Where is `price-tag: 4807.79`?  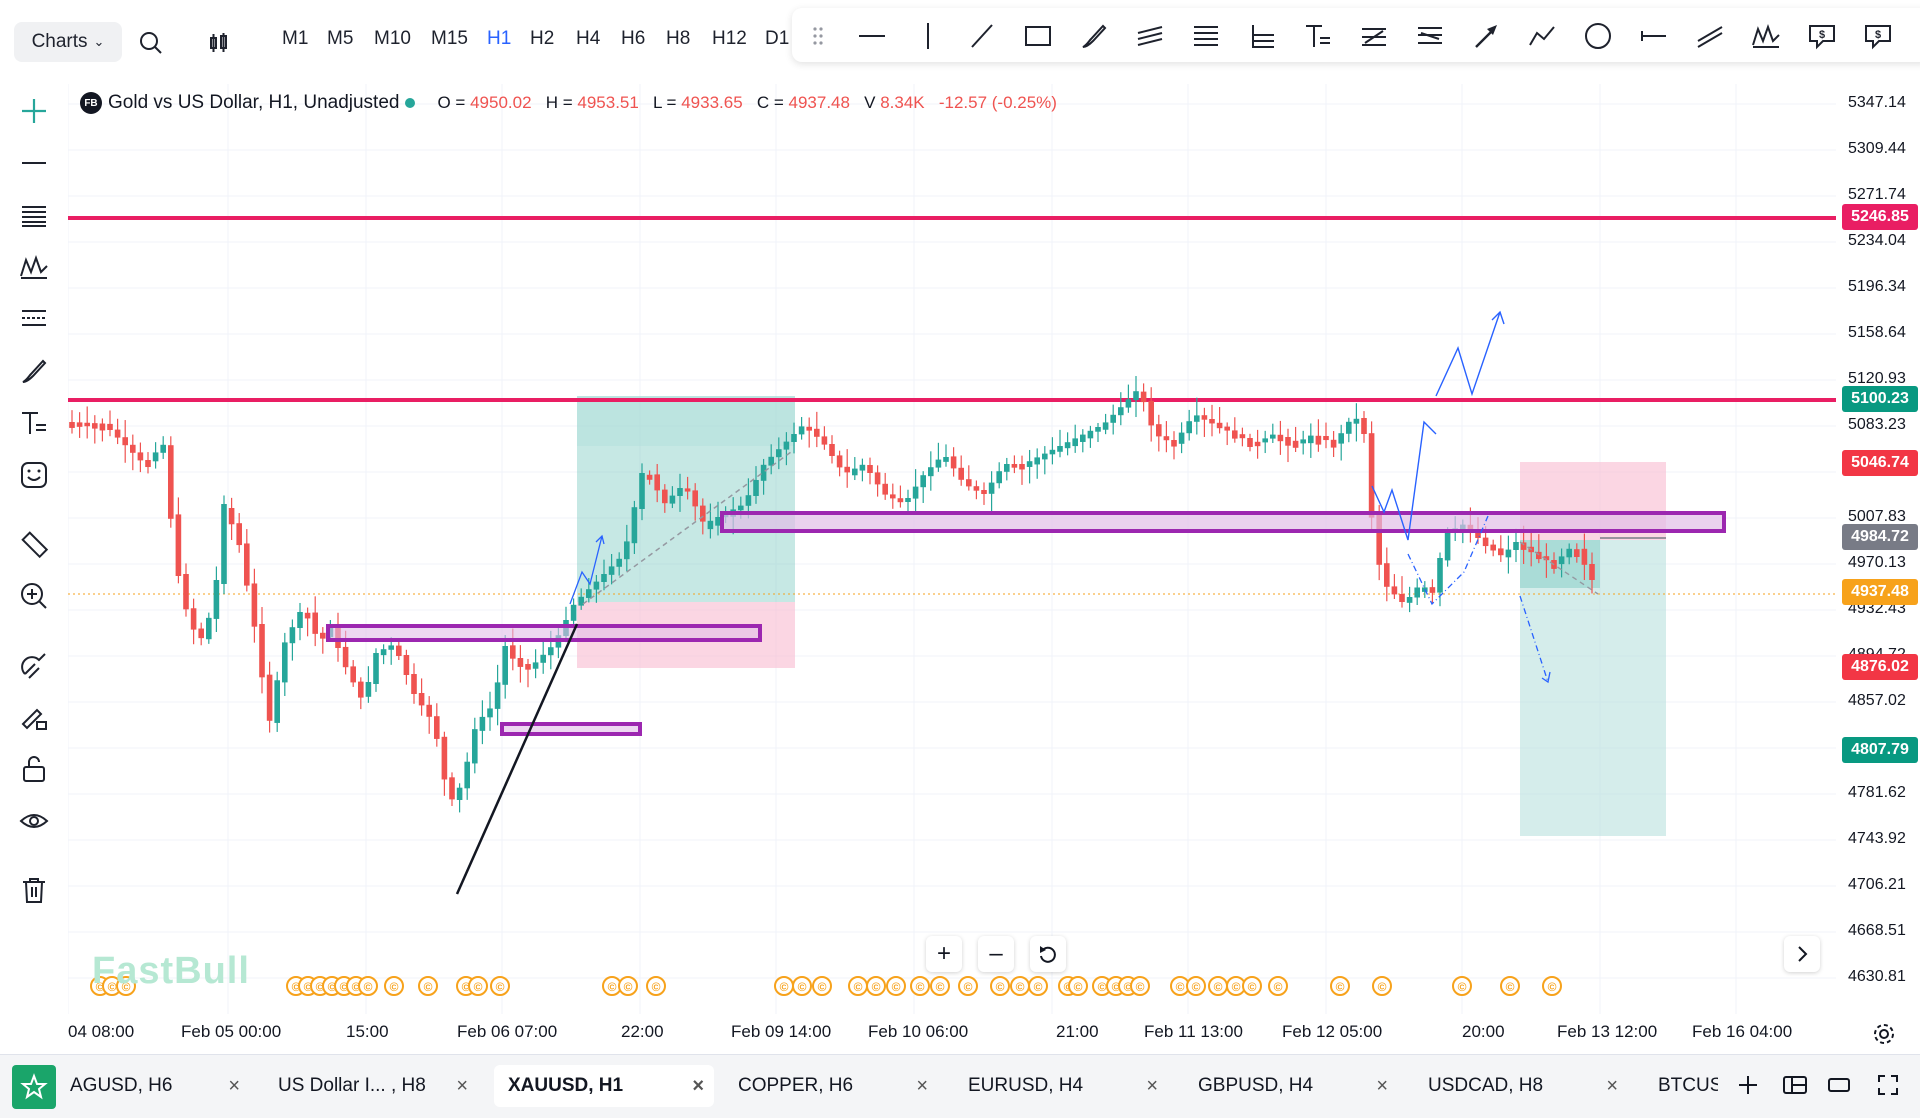
price-tag: 4807.79 is located at coordinates (1880, 750).